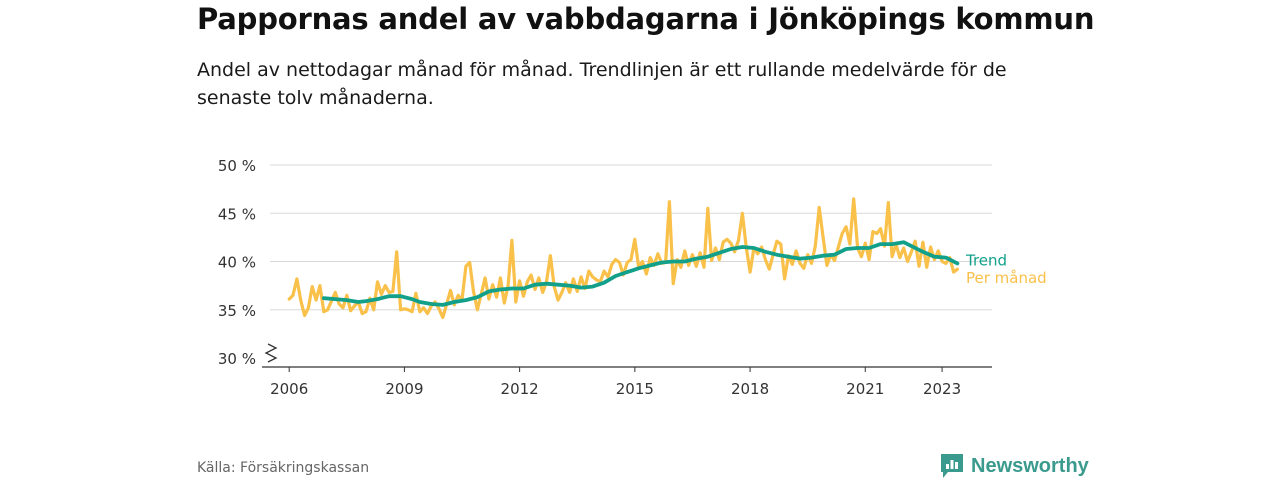  What do you see at coordinates (750, 389) in the screenshot?
I see `x-tick-label: 2018` at bounding box center [750, 389].